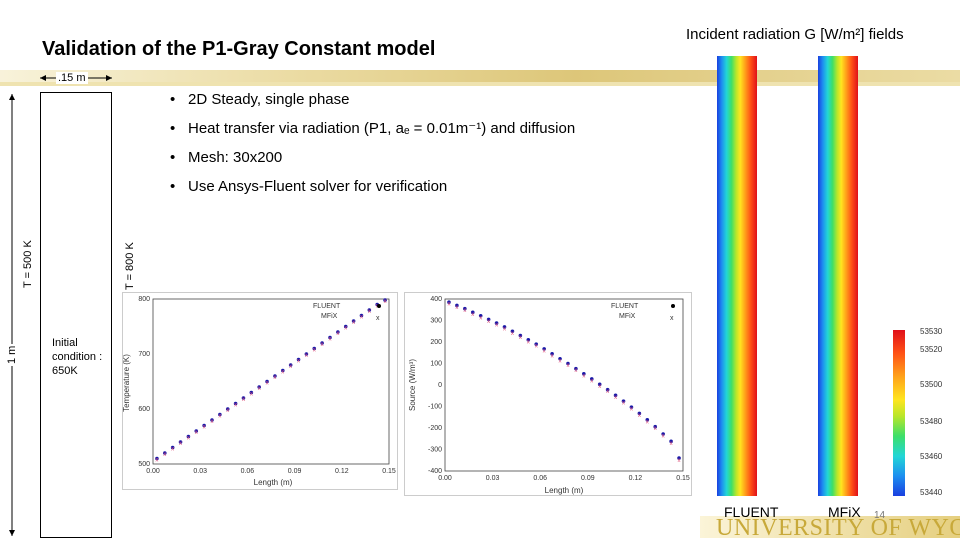  I want to click on slide-title: Validation of the P1-Gray Constant model, so click(239, 49).